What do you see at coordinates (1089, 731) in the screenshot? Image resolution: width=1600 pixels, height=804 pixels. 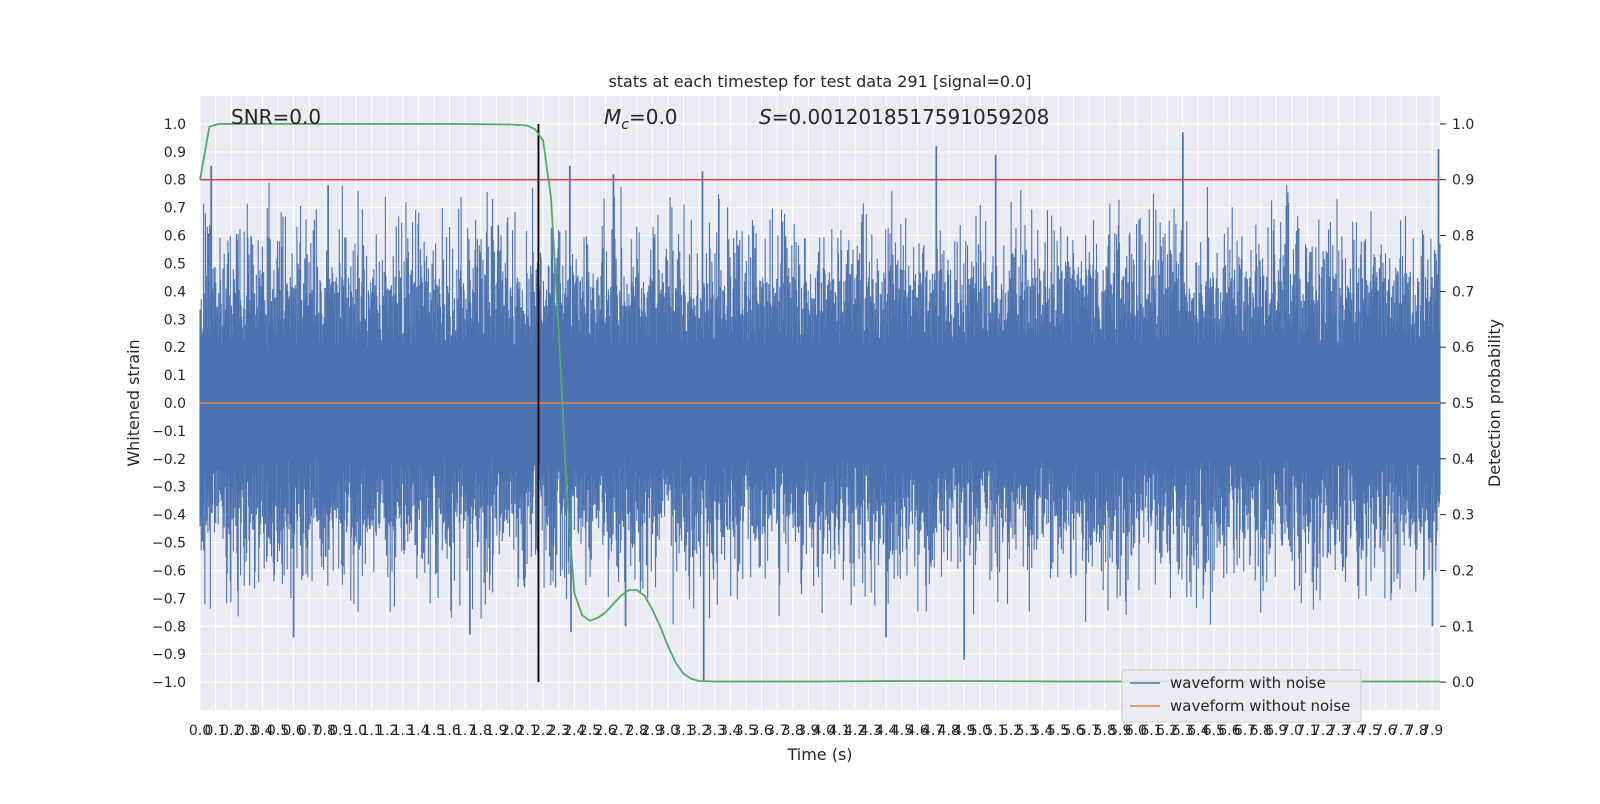 I see `x-tick-label: 5.7` at bounding box center [1089, 731].